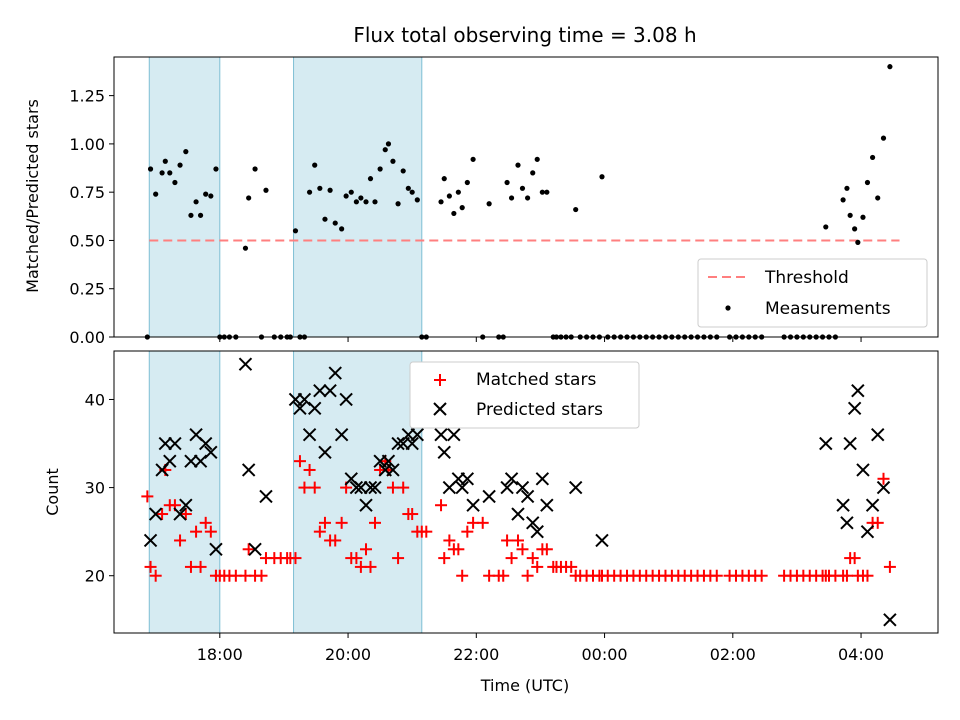 This screenshot has height=720, width=960. I want to click on legend-predicted-label: Predicted stars, so click(539, 410).